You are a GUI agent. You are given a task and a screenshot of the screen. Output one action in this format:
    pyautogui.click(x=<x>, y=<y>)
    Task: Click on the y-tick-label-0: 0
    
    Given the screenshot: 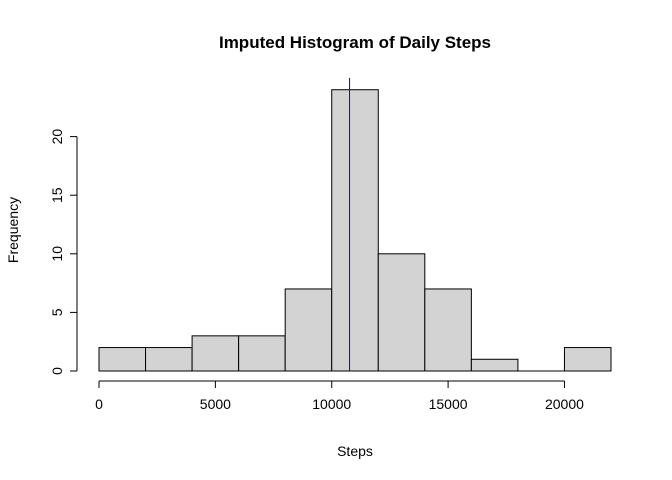 What is the action you would take?
    pyautogui.click(x=57, y=371)
    